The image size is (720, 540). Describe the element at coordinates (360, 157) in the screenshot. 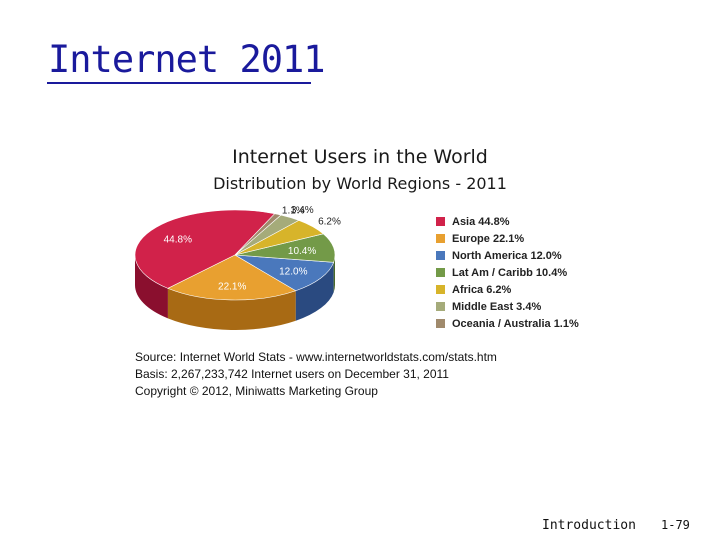

I see `chart-title: Internet Users in the World` at that location.